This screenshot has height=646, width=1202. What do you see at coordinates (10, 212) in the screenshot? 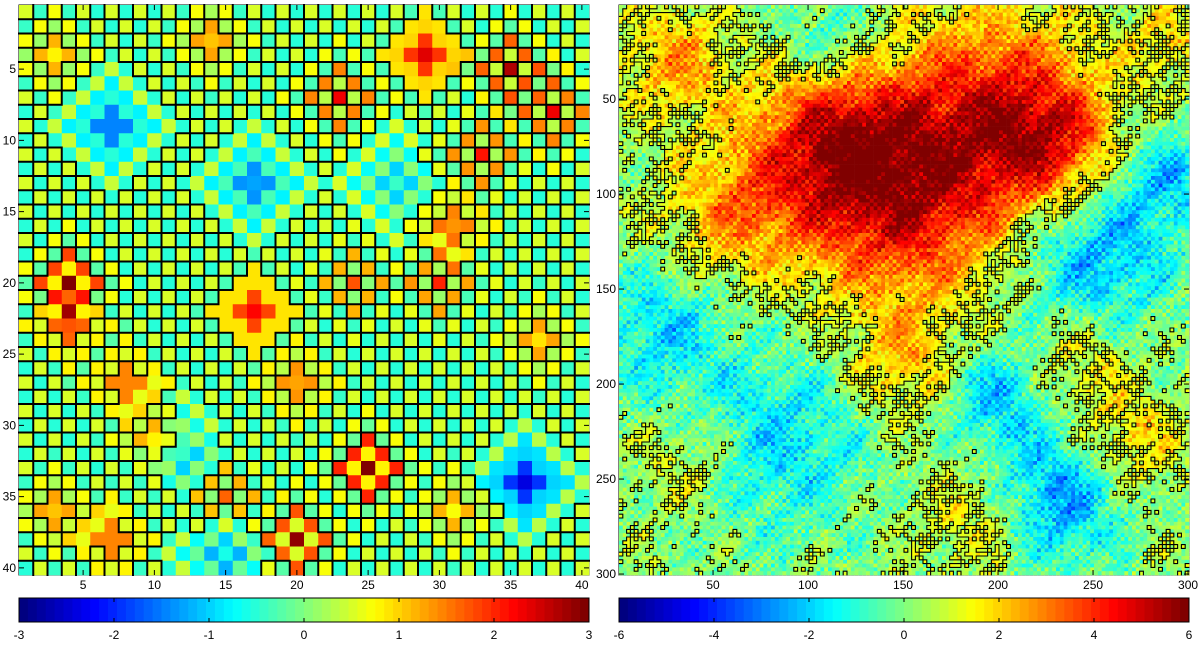
I see `y-tick-label: 15` at bounding box center [10, 212].